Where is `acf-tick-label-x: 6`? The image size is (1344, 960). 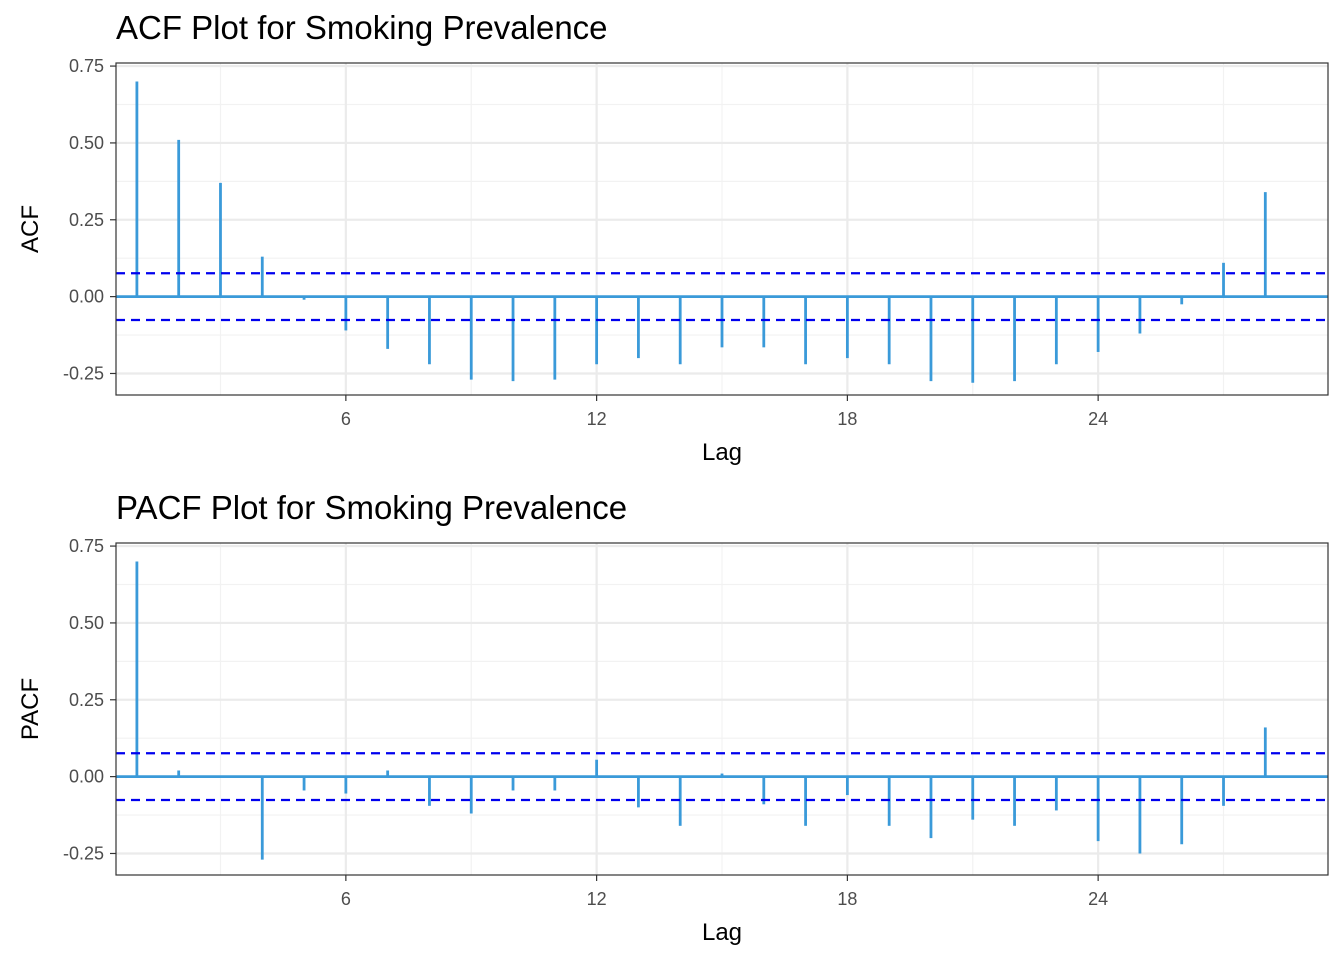 acf-tick-label-x: 6 is located at coordinates (346, 419).